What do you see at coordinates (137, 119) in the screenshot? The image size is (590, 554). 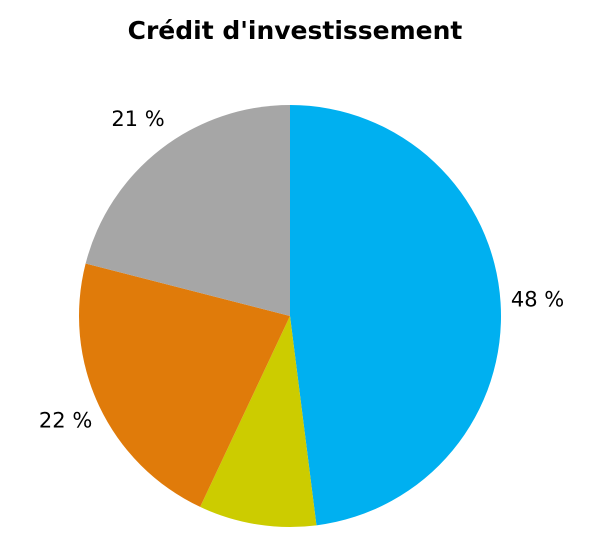 I see `data-label: 21 %` at bounding box center [137, 119].